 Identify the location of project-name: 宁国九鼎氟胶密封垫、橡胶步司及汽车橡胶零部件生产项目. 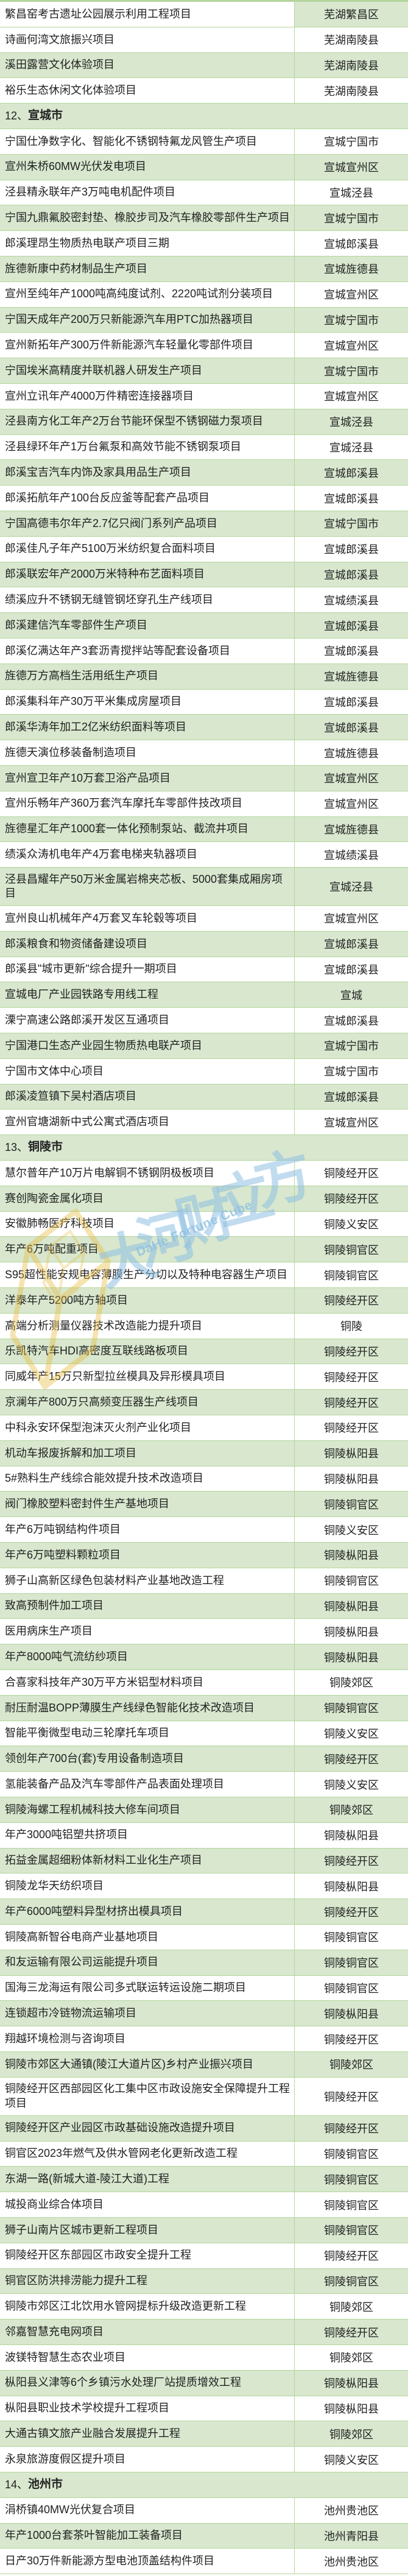
(147, 217).